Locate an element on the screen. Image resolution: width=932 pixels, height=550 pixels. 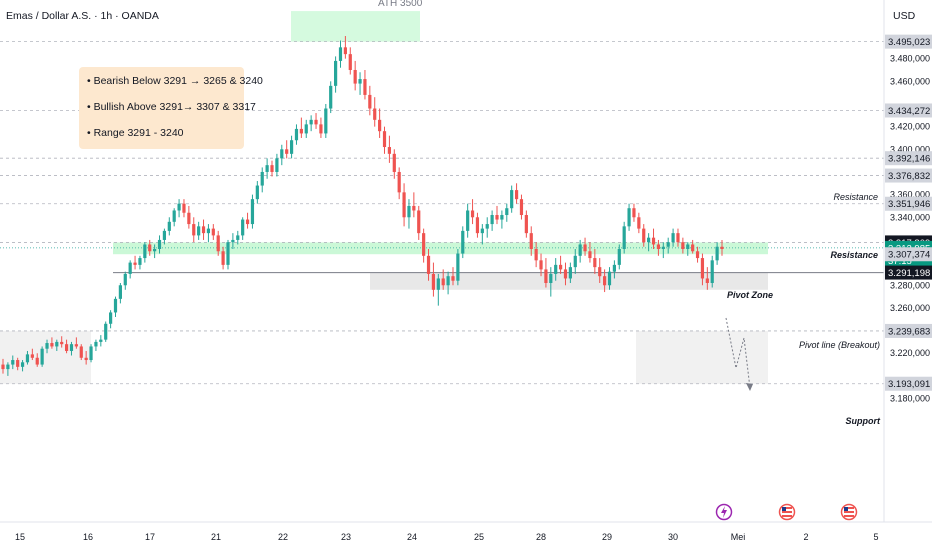
lightning-event-icon is located at coordinates (724, 512).